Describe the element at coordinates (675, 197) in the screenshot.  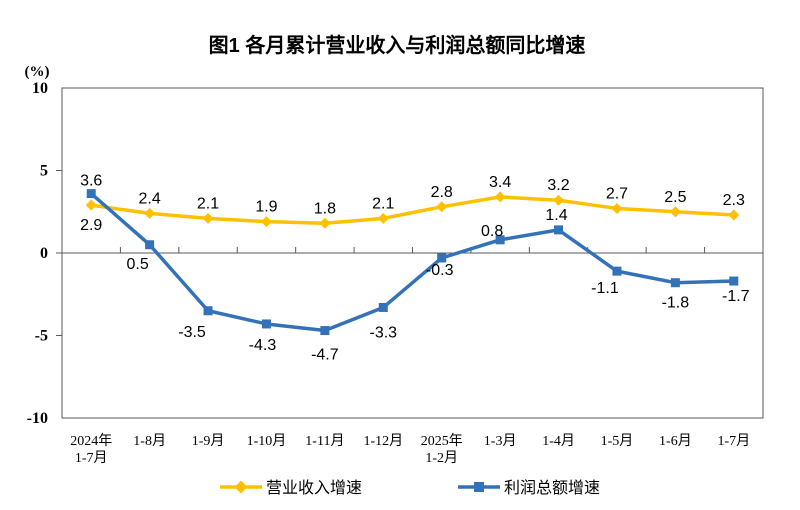
I see `data-label: 2.5` at that location.